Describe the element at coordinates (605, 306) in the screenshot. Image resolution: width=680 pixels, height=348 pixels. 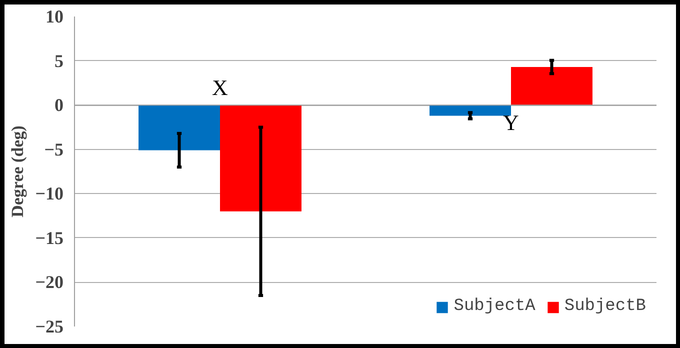
I see `legend-label: SubjectB` at that location.